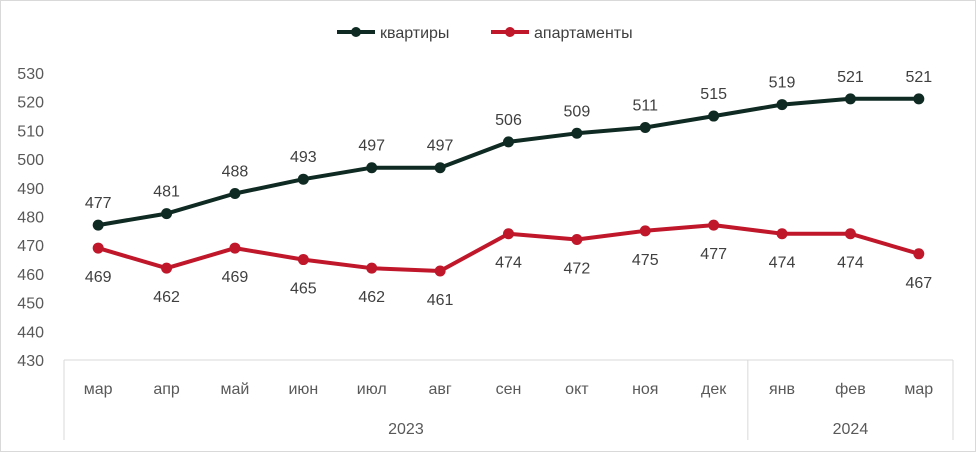 Image resolution: width=976 pixels, height=452 pixels. I want to click on y-tick-label: 510, so click(30, 131).